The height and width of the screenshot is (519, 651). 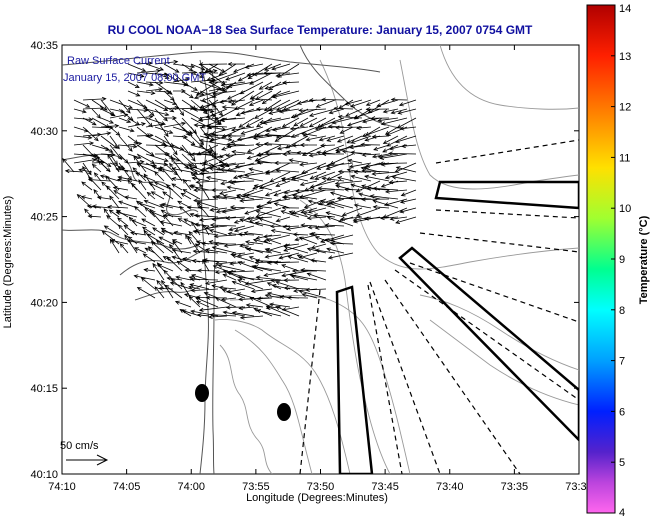 What do you see at coordinates (622, 513) in the screenshot?
I see `colorbar-tick-label: 4` at bounding box center [622, 513].